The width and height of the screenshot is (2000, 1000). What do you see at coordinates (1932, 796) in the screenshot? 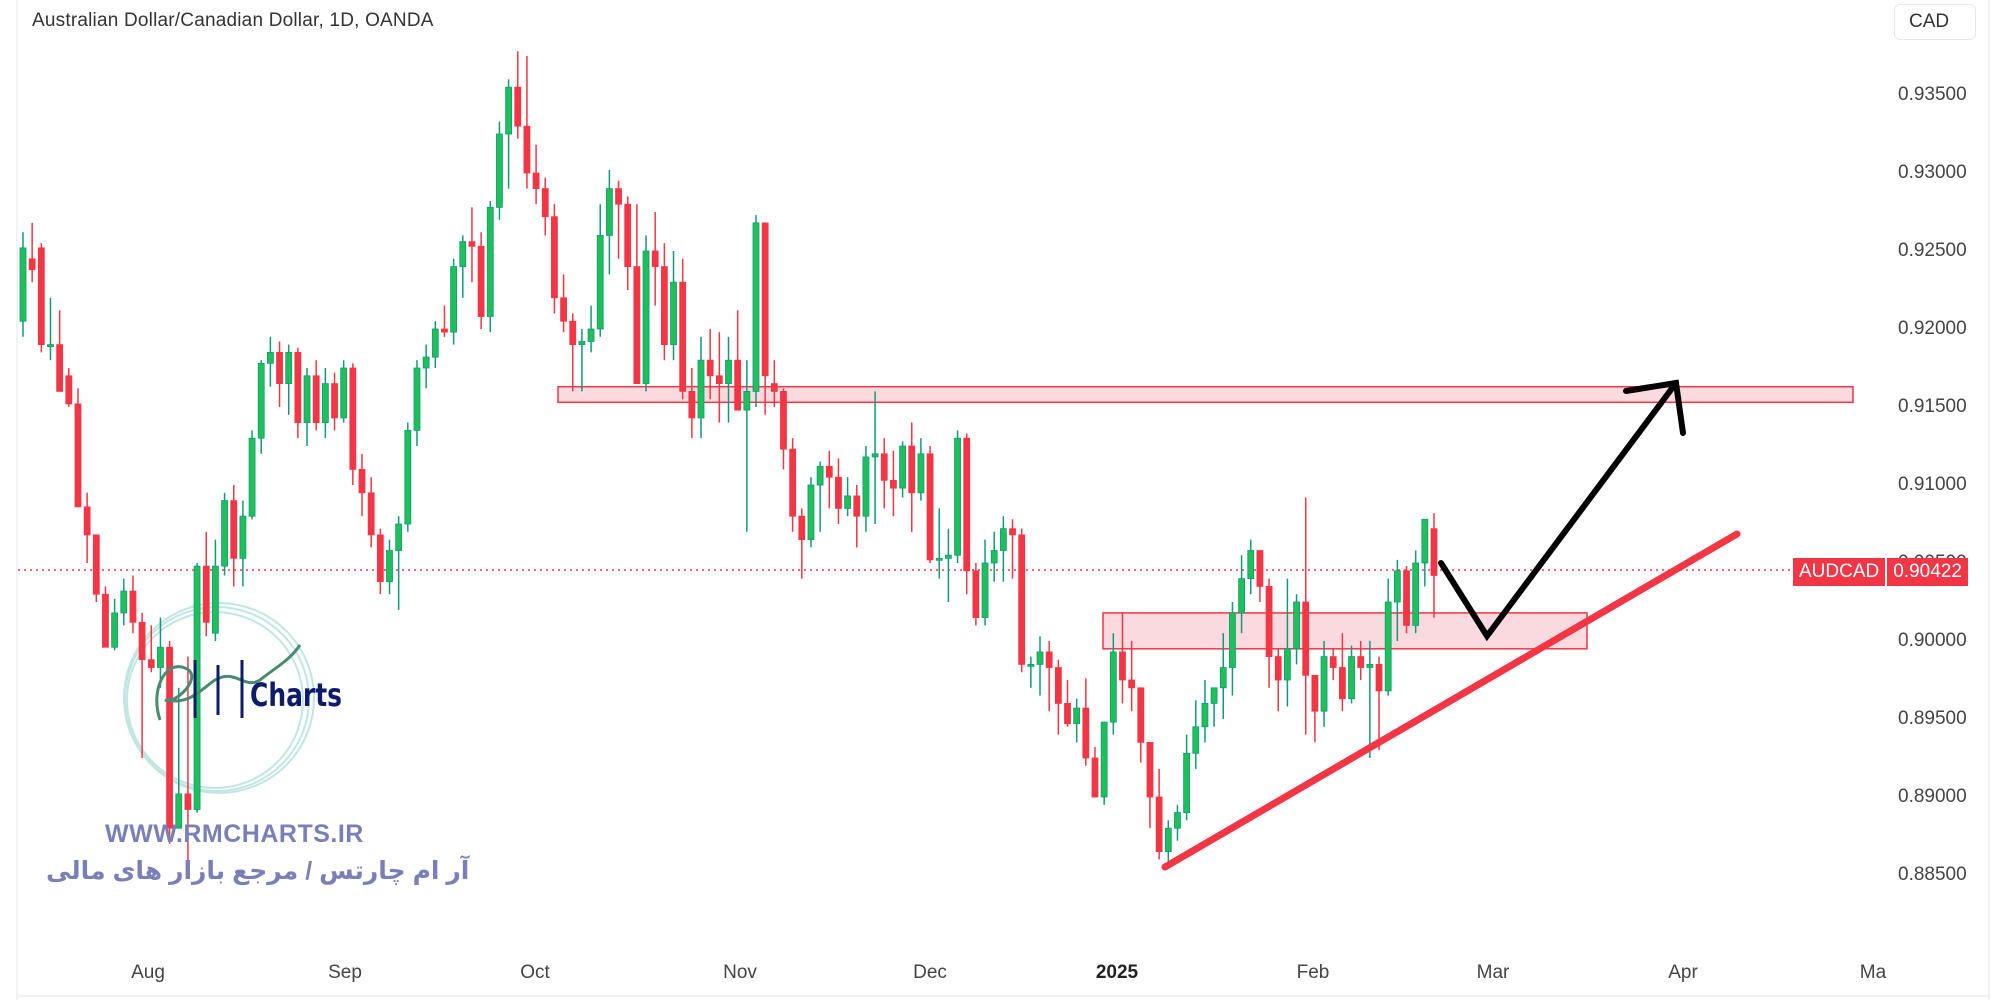
I see `price-axis-tick: 0.89000` at bounding box center [1932, 796].